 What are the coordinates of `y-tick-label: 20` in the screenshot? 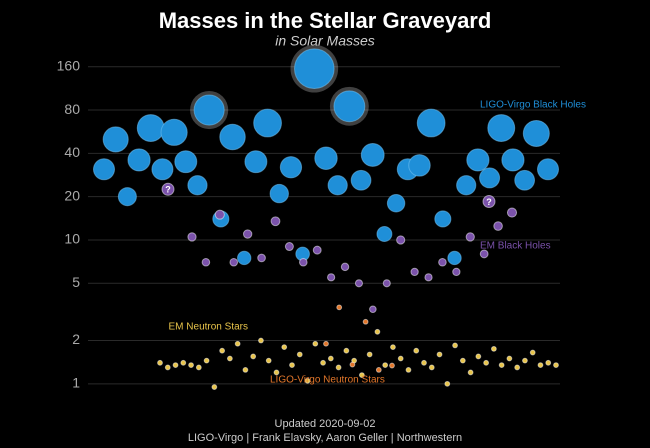 It's located at (72, 195).